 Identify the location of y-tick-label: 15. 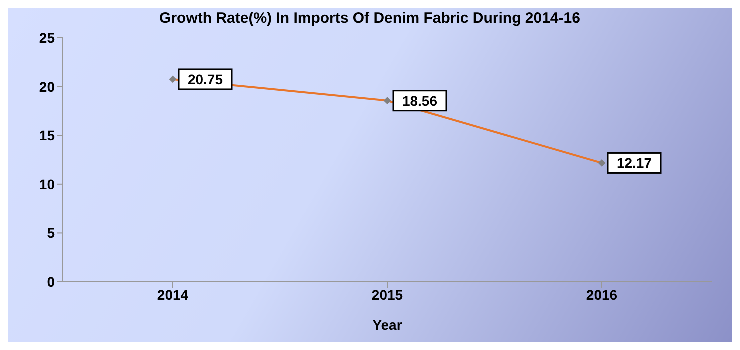
(47, 136).